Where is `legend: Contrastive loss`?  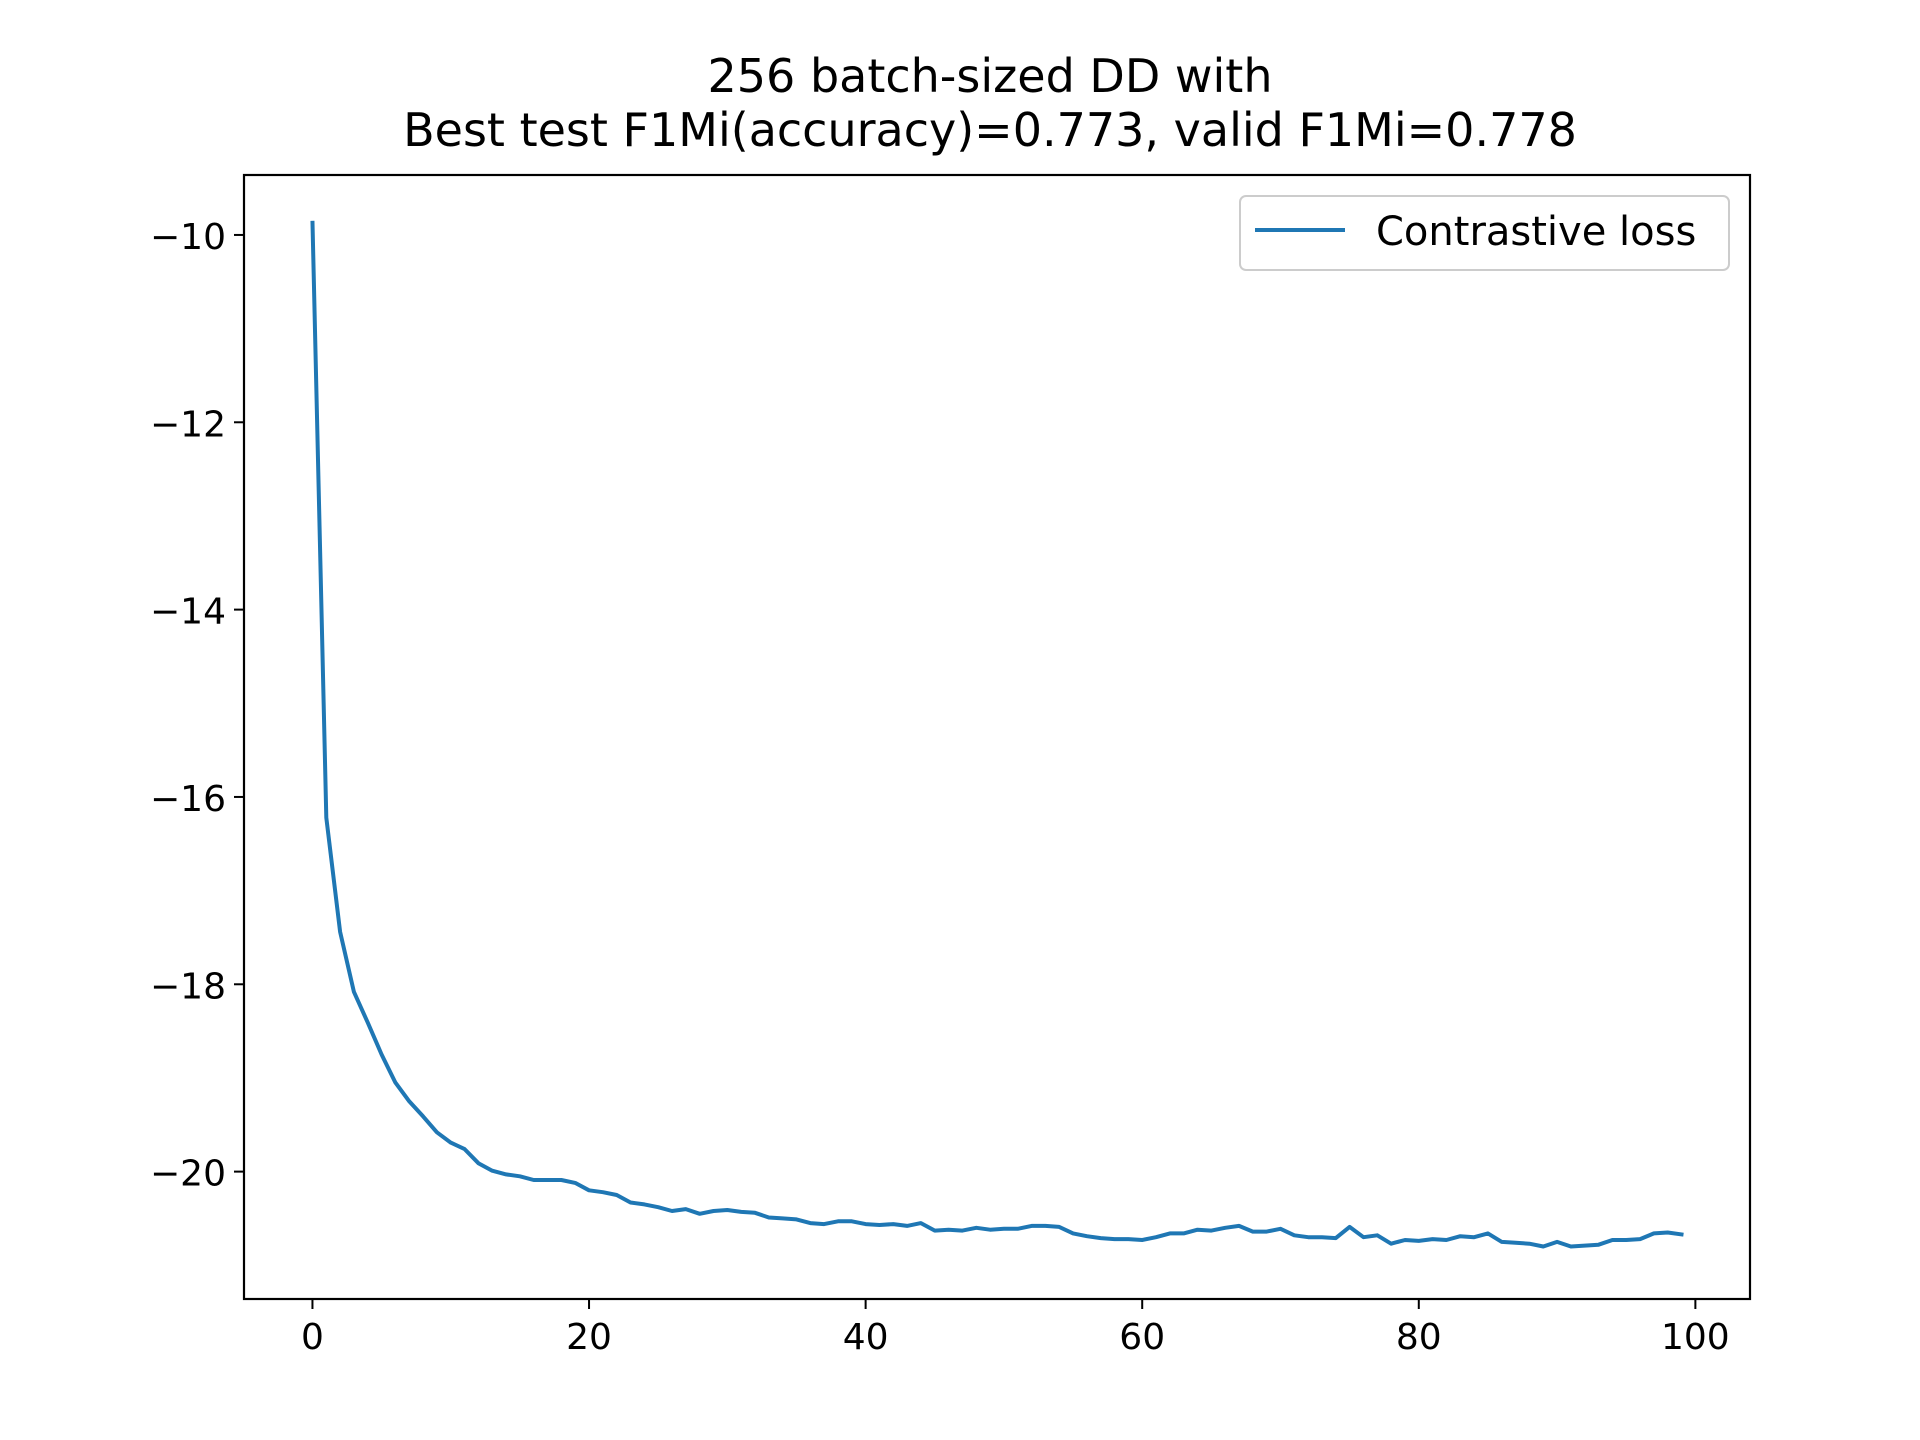 legend: Contrastive loss is located at coordinates (1484, 233).